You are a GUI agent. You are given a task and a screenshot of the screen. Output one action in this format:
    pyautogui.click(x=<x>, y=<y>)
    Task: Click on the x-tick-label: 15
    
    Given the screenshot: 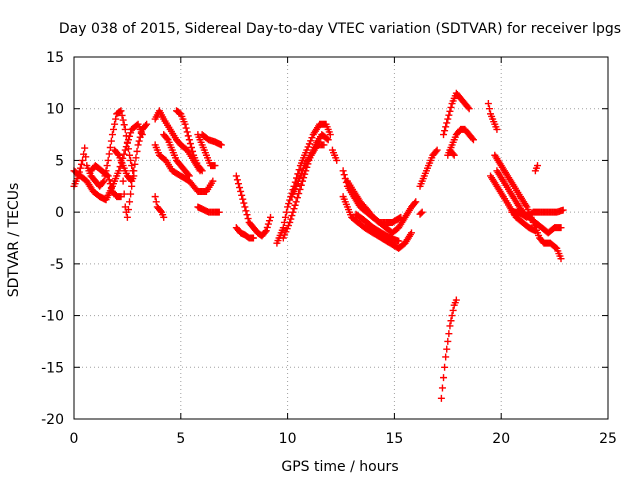 What is the action you would take?
    pyautogui.click(x=394, y=439)
    